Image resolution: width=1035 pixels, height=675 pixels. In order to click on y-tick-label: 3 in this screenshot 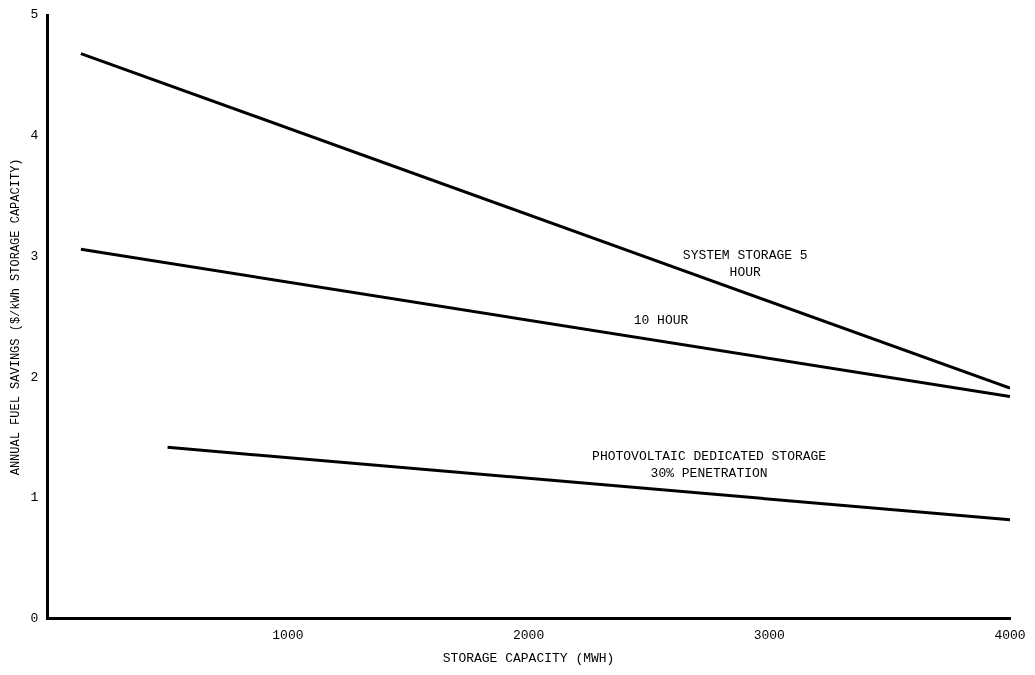, I will do `click(34, 256)`.